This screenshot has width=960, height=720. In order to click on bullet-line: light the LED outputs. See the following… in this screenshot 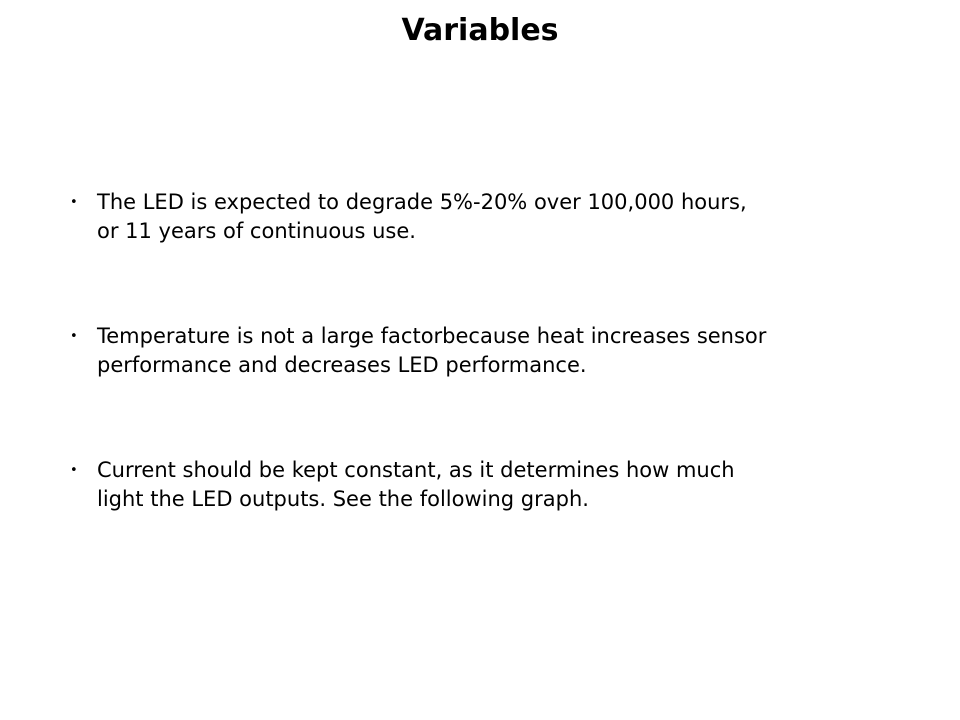, I will do `click(343, 499)`.